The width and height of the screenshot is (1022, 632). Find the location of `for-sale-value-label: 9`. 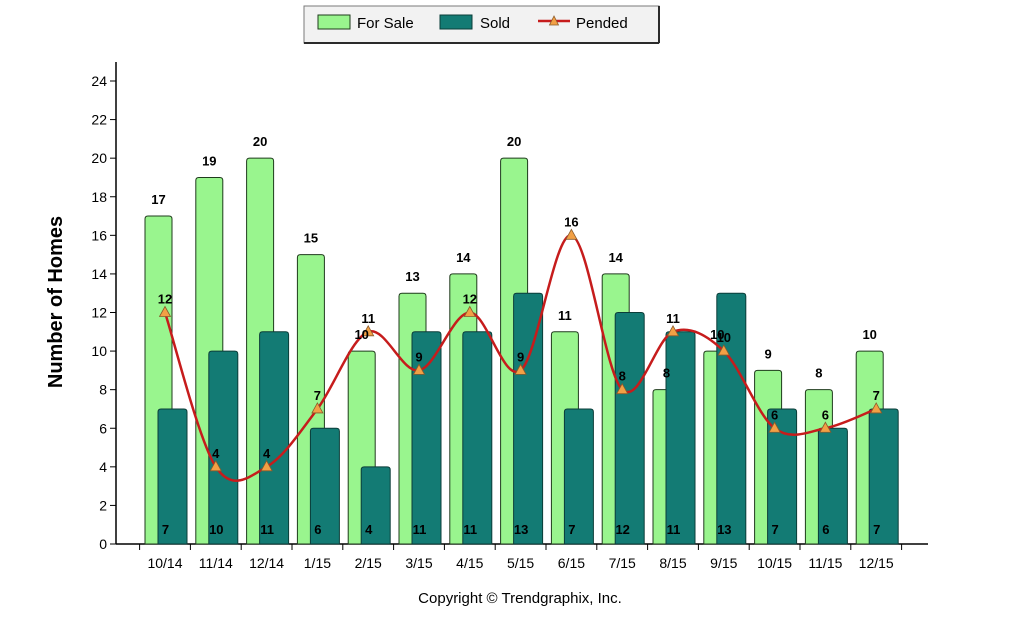

for-sale-value-label: 9 is located at coordinates (767, 353).